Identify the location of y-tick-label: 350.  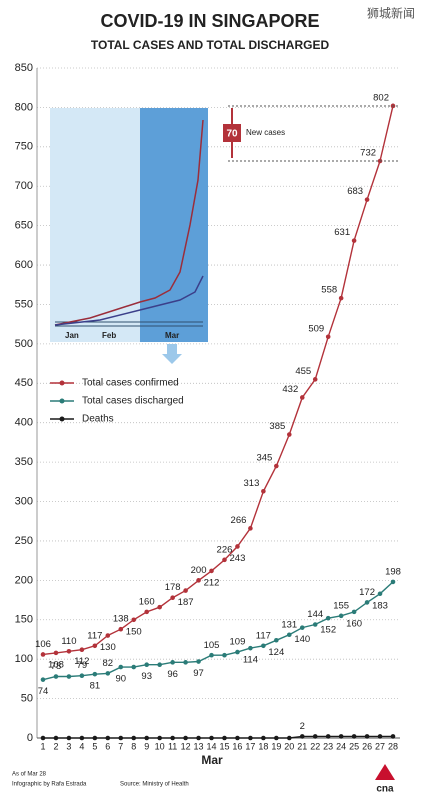
(24, 462).